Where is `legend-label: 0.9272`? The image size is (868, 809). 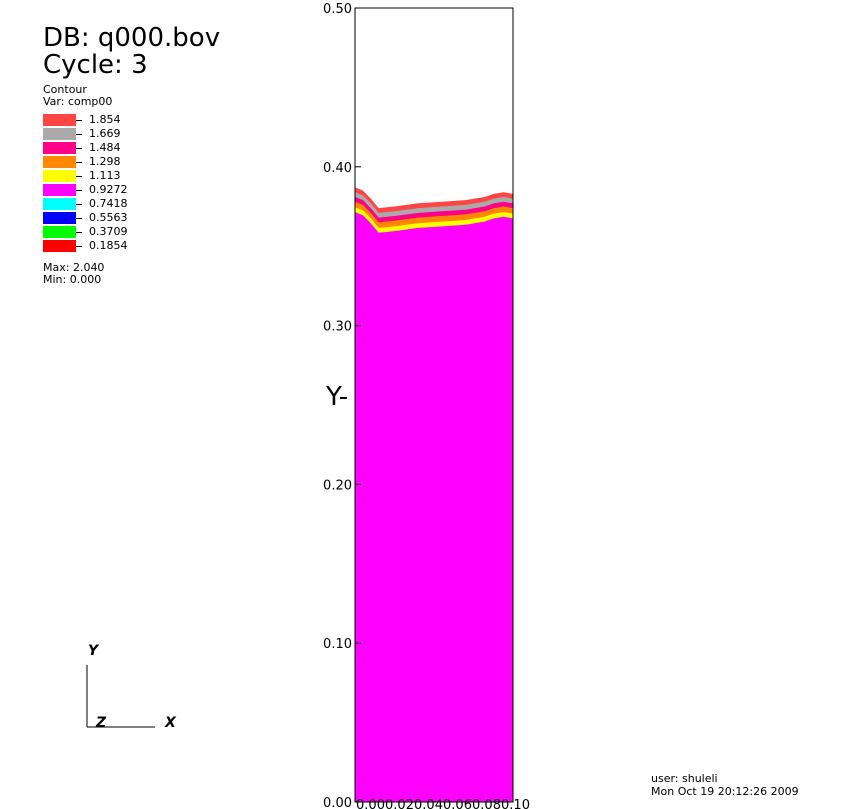
legend-label: 0.9272 is located at coordinates (108, 189).